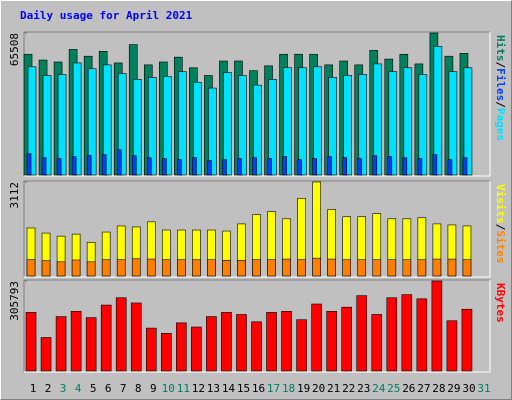  What do you see at coordinates (500, 124) in the screenshot?
I see `legend-entry: Pages` at bounding box center [500, 124].